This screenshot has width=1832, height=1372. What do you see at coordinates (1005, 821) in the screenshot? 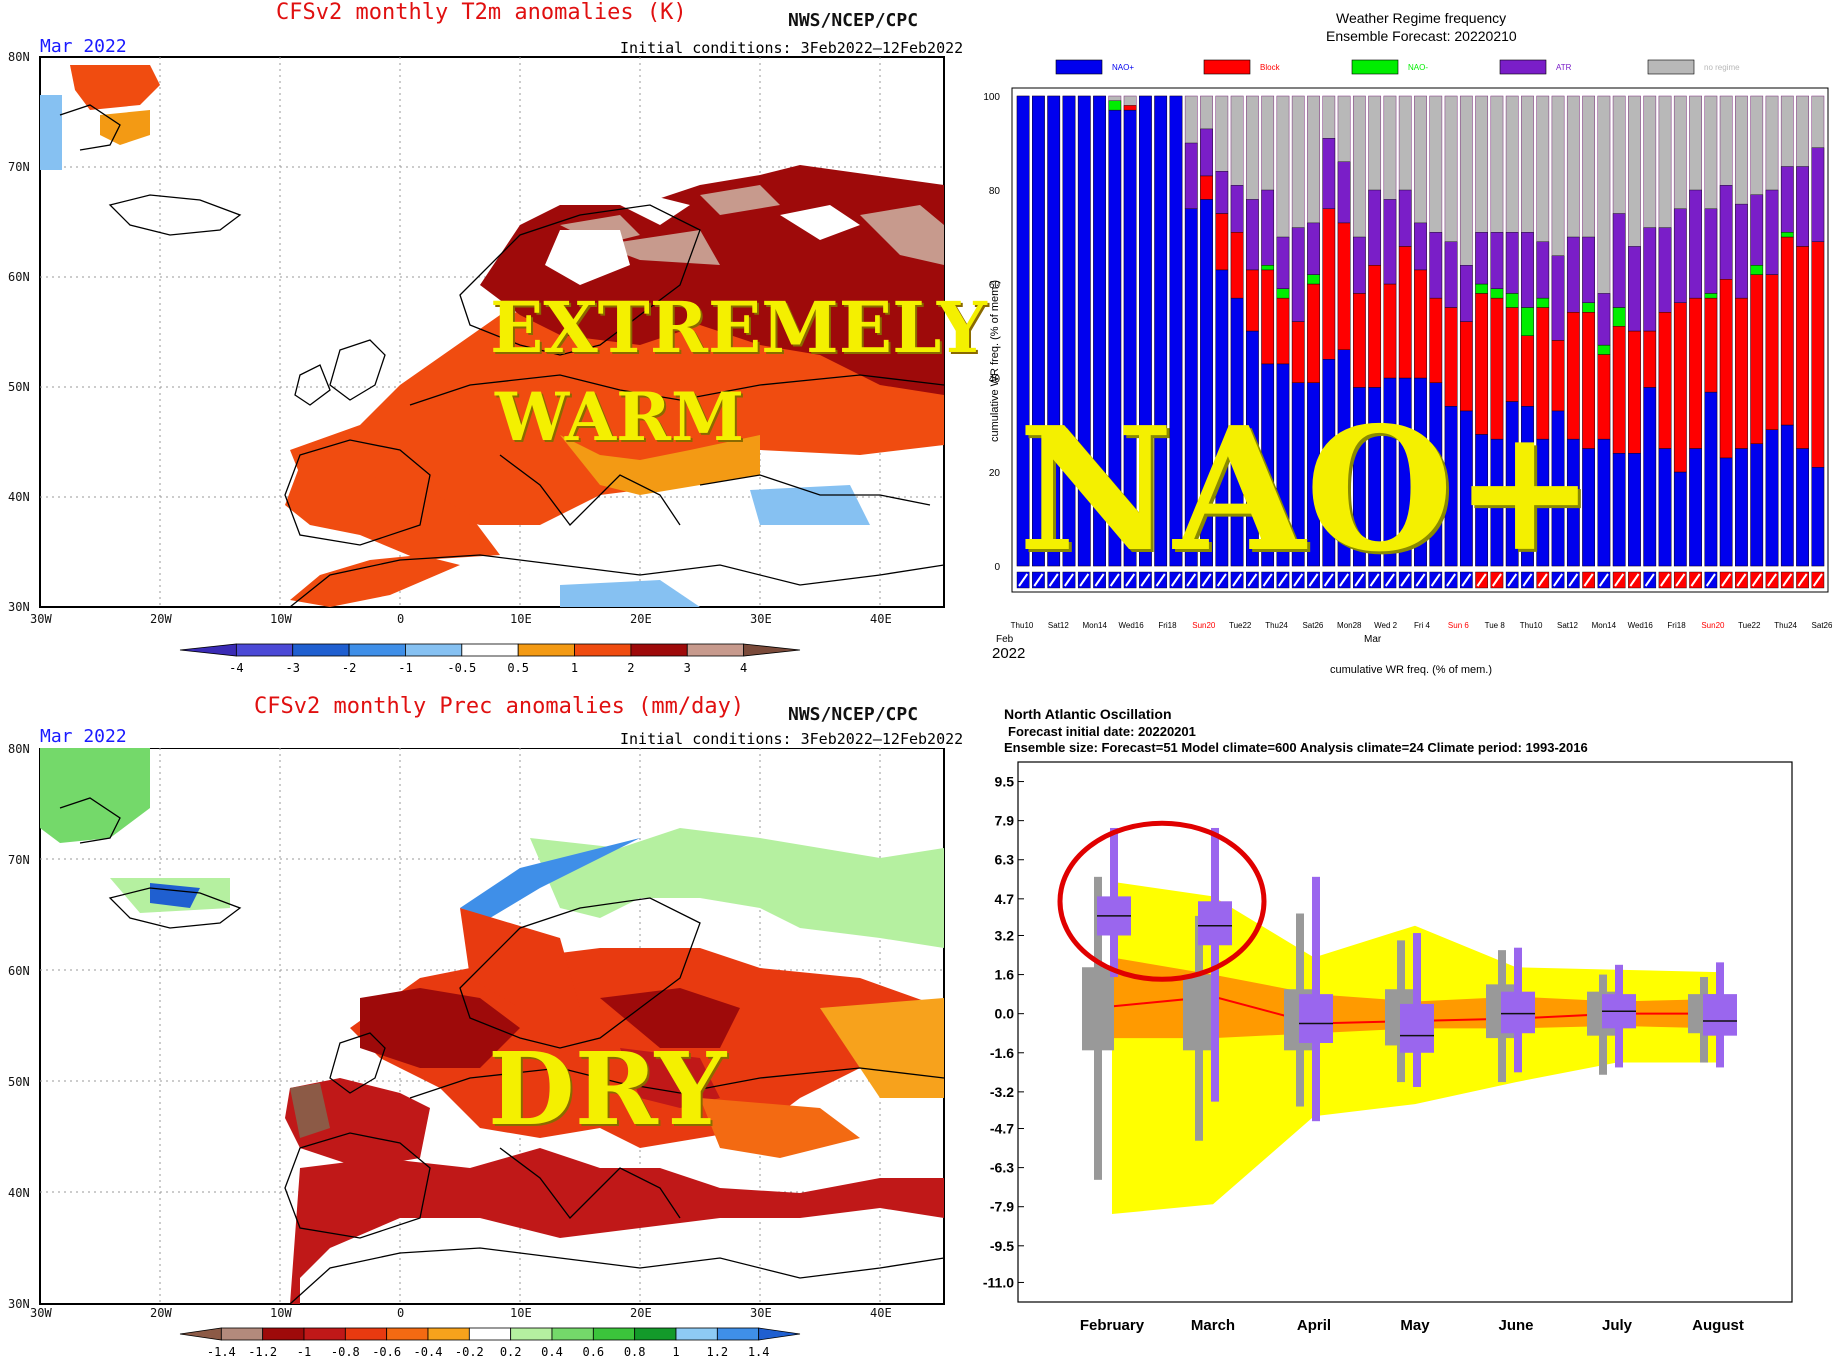
I see `nao-y-tick: 7.9` at bounding box center [1005, 821].